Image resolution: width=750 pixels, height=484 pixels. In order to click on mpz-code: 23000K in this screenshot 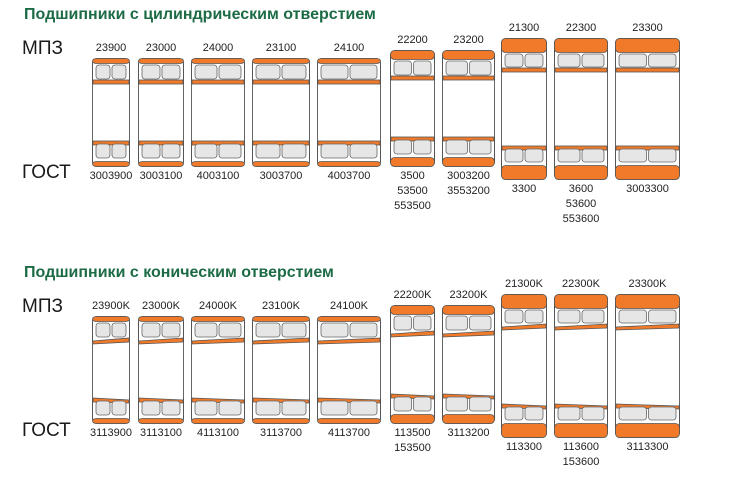, I will do `click(161, 306)`.